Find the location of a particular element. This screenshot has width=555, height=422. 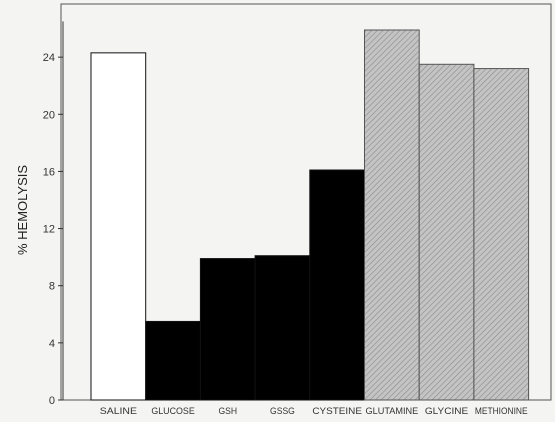

bar-glutamine is located at coordinates (392, 215).